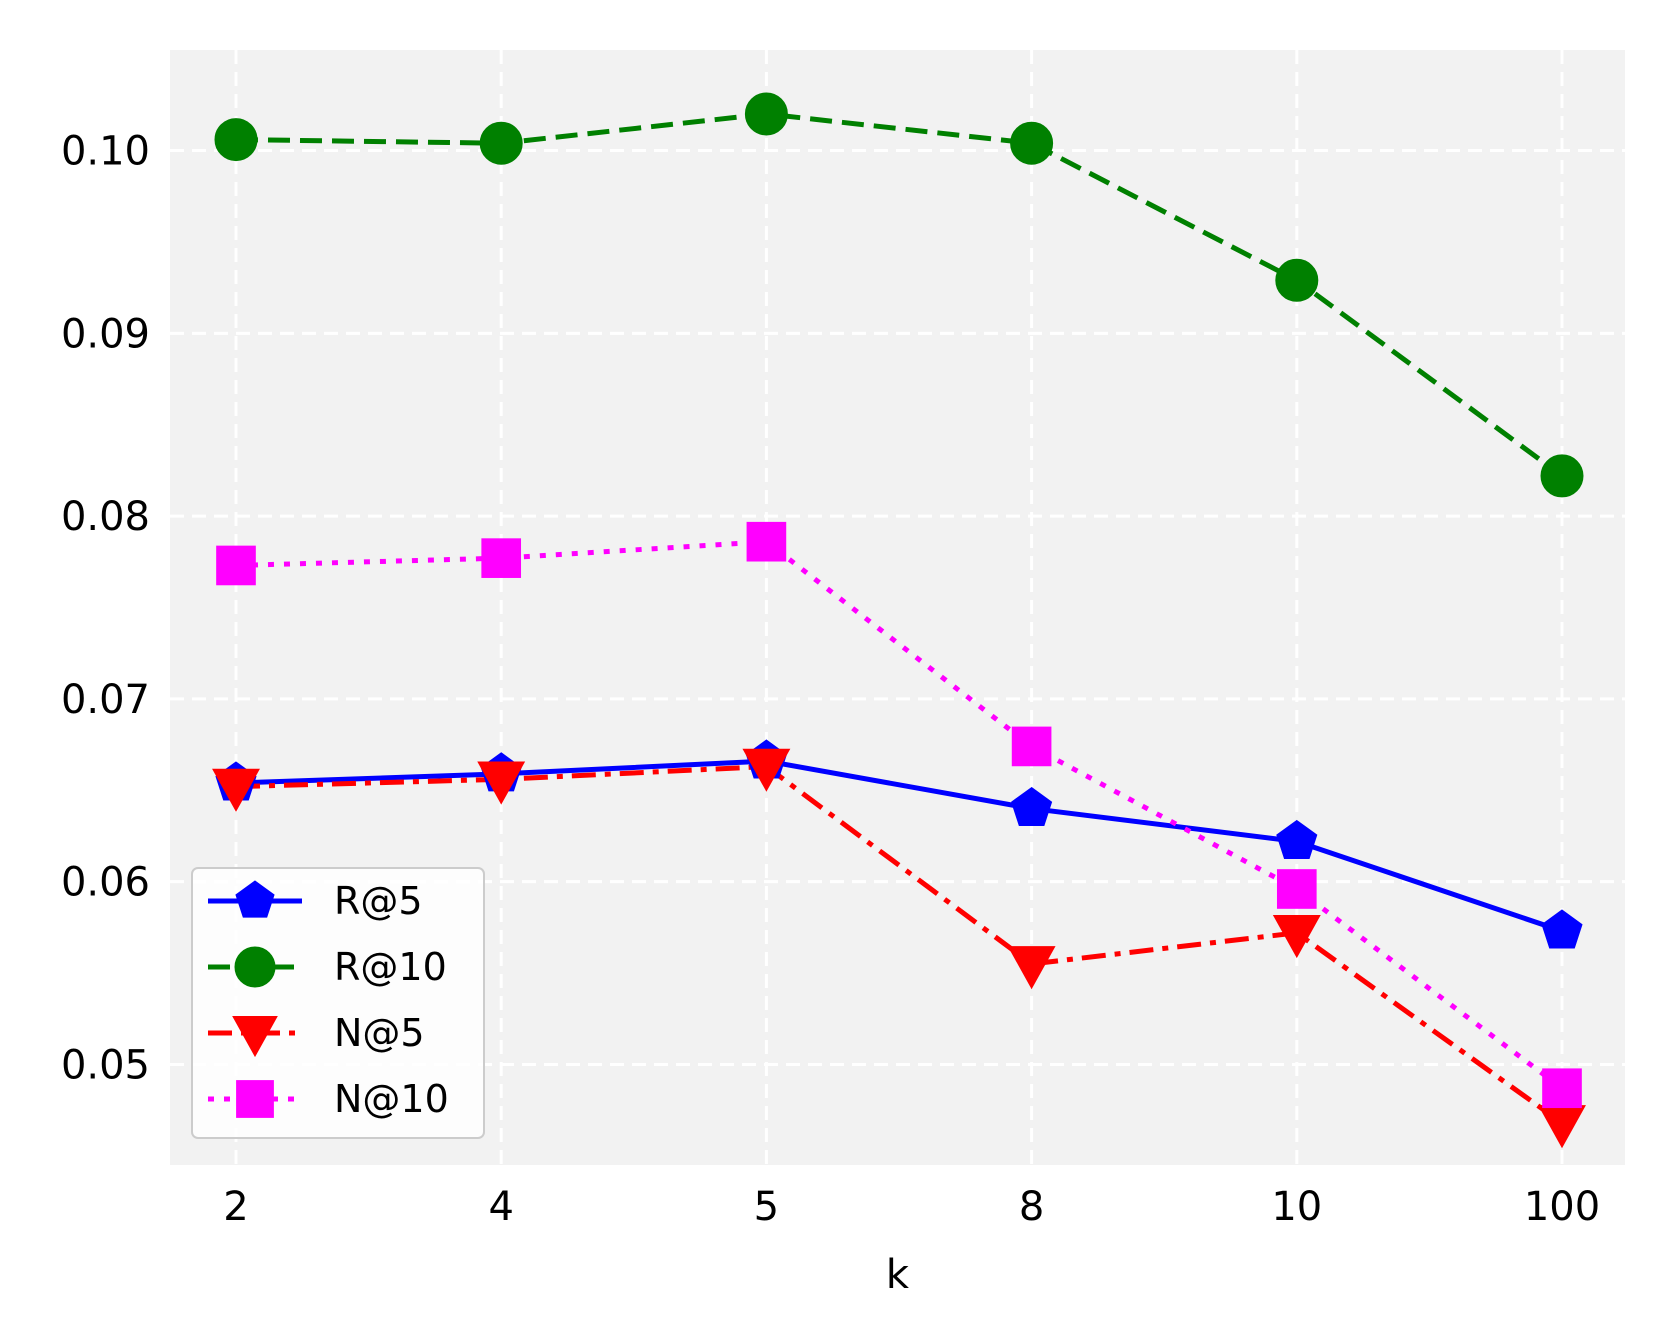 This screenshot has width=1661, height=1329. What do you see at coordinates (390, 967) in the screenshot?
I see `legend-label: R@10` at bounding box center [390, 967].